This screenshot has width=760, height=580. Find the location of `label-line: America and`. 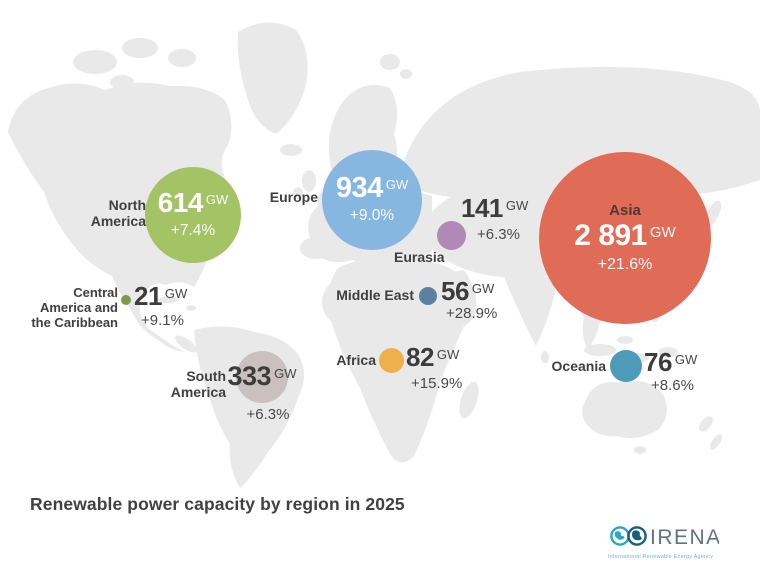

label-line: America and is located at coordinates (78, 307).